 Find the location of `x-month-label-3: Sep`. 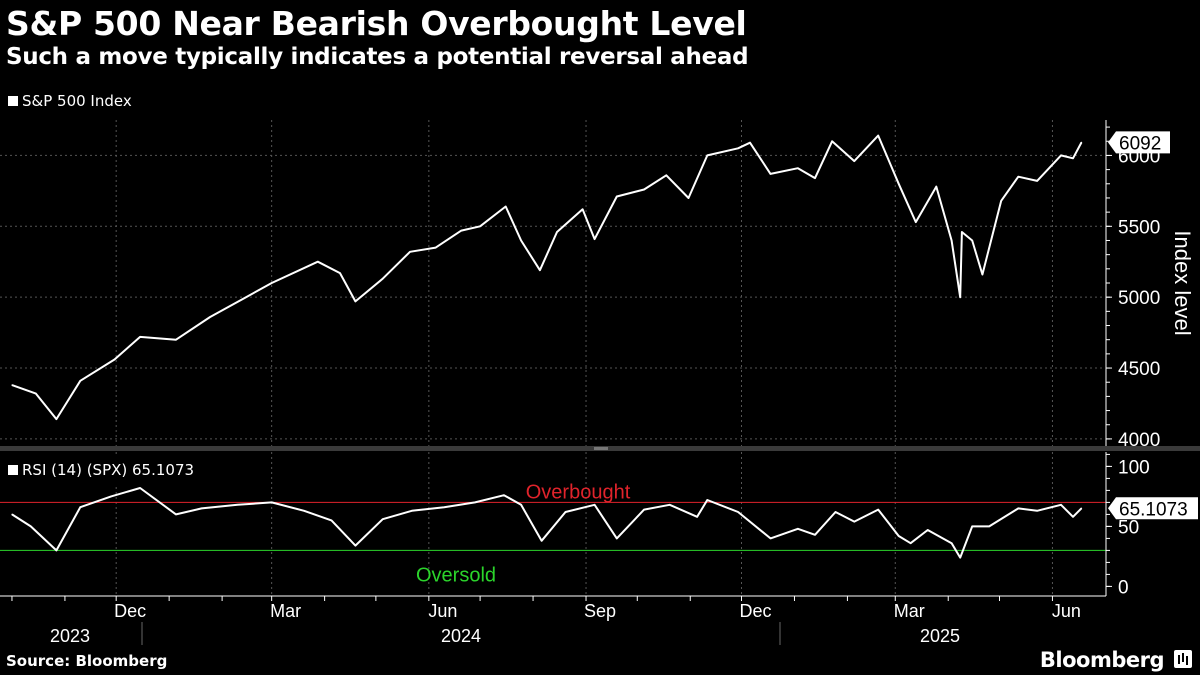

x-month-label-3: Sep is located at coordinates (600, 611).